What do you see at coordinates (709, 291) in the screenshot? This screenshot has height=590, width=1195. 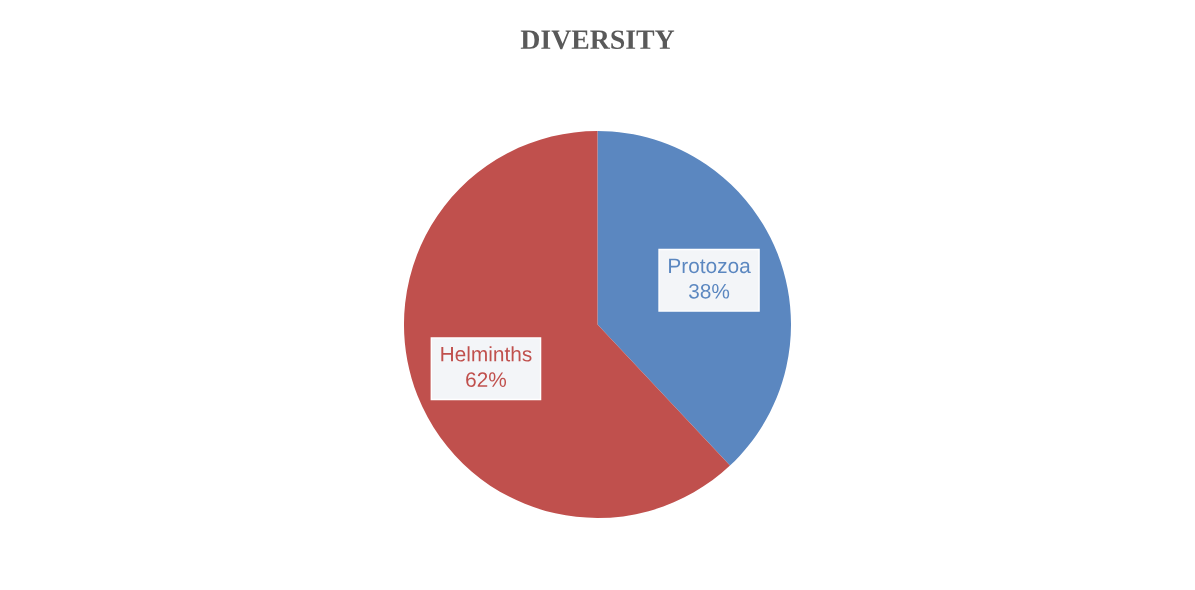 I see `data-label: 38%` at bounding box center [709, 291].